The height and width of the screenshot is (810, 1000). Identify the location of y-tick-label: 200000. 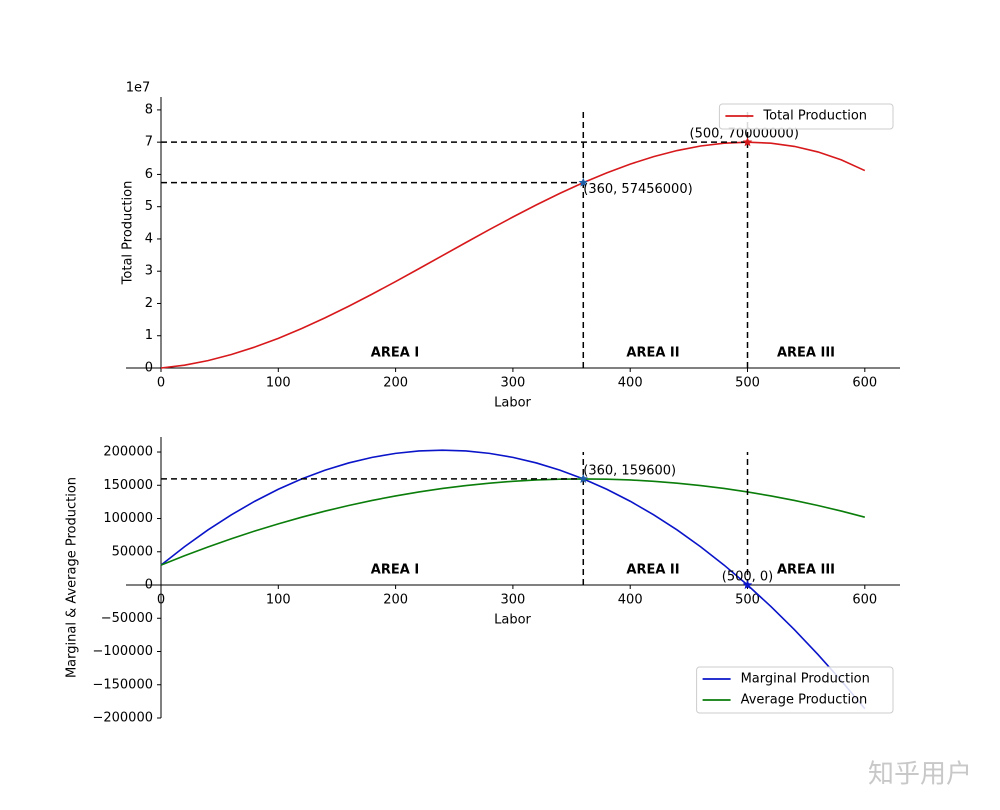
(128, 452).